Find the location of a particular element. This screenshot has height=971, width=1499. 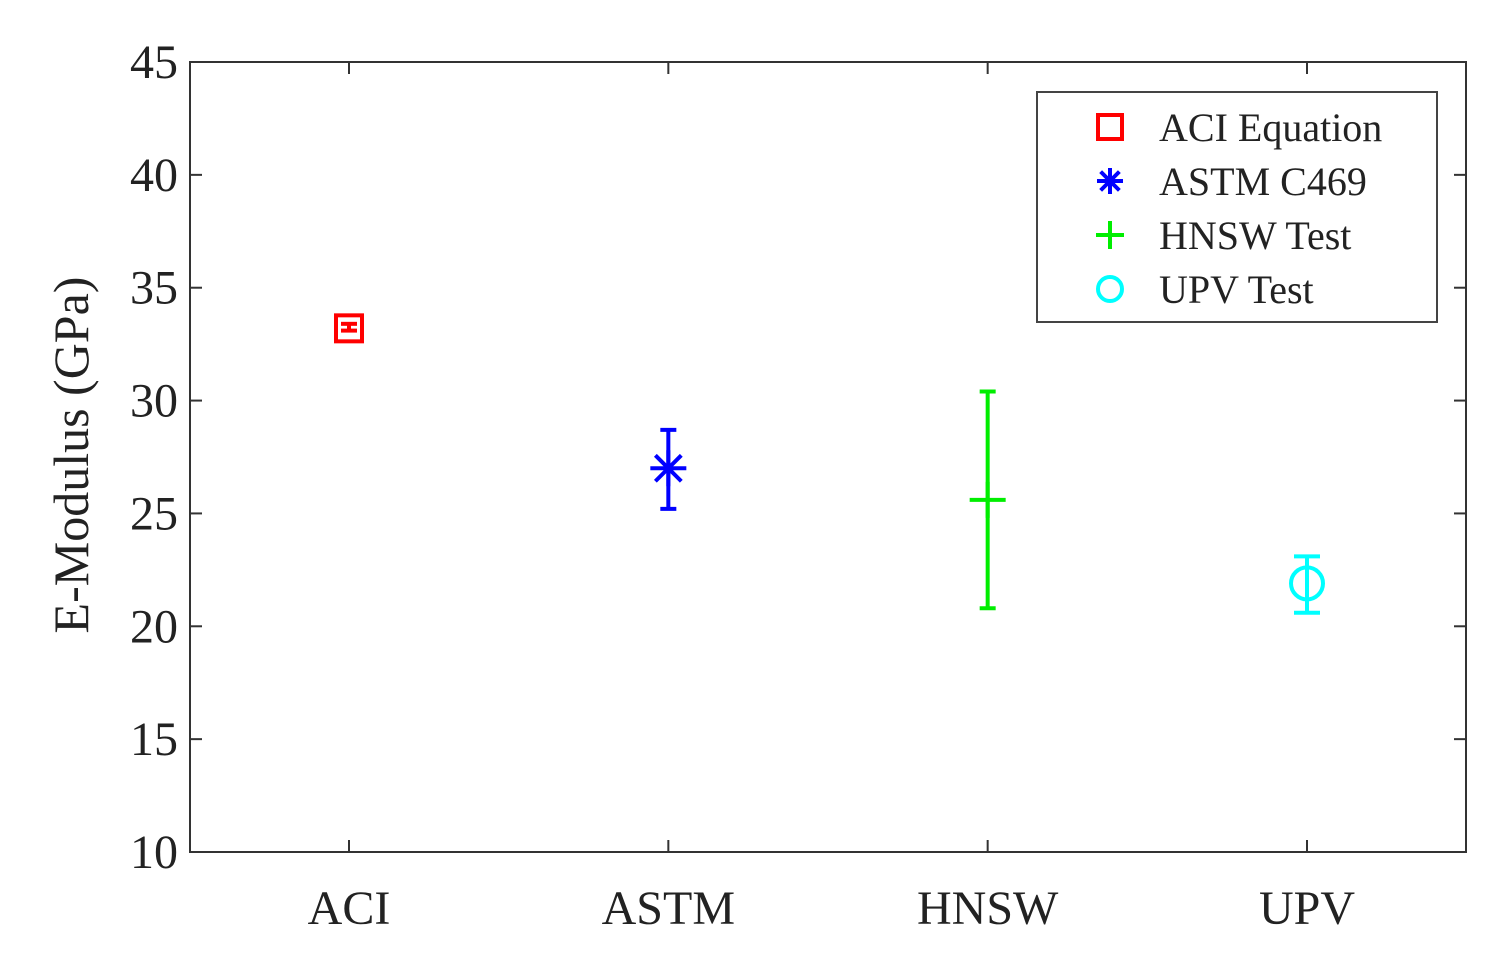

data-point-hnsw is located at coordinates (987, 499).